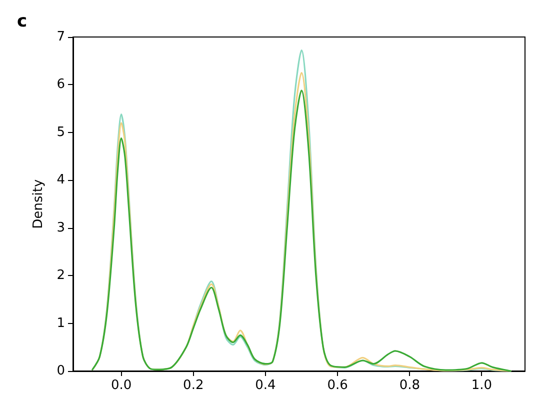 Image resolution: width=534 pixels, height=406 pixels. What do you see at coordinates (193, 385) in the screenshot?
I see `x-tick-label: 0.2` at bounding box center [193, 385].